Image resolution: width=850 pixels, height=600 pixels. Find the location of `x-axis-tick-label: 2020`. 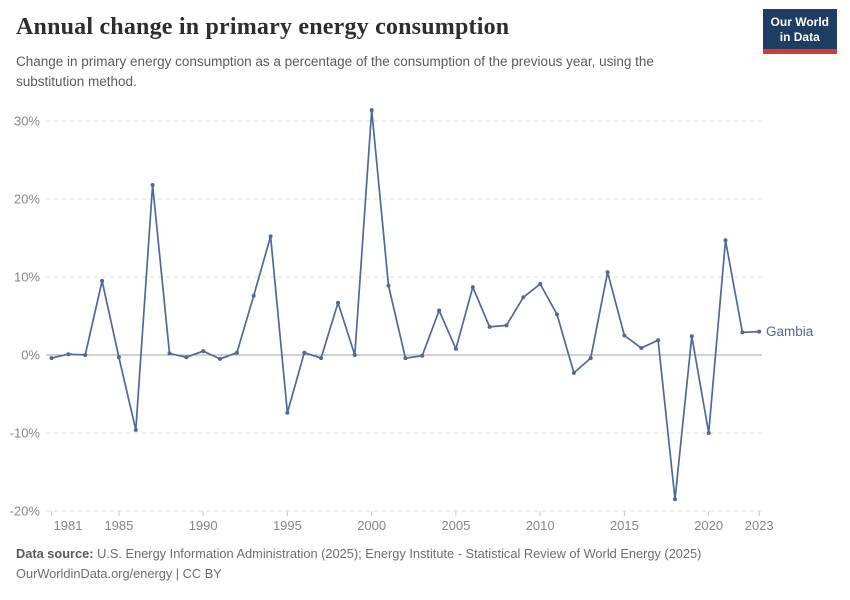

x-axis-tick-label: 2020 is located at coordinates (708, 525).